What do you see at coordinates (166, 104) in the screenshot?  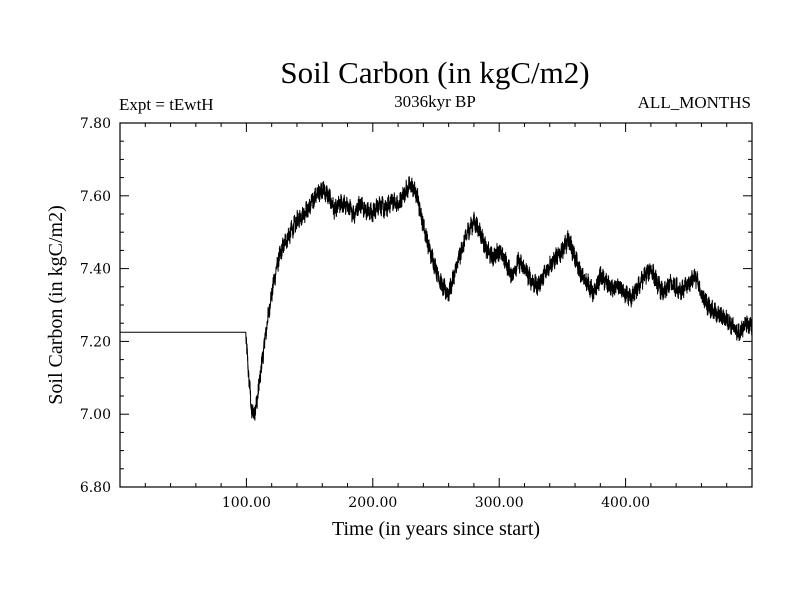 I see `experiment-label: Expt = tEwtH` at bounding box center [166, 104].